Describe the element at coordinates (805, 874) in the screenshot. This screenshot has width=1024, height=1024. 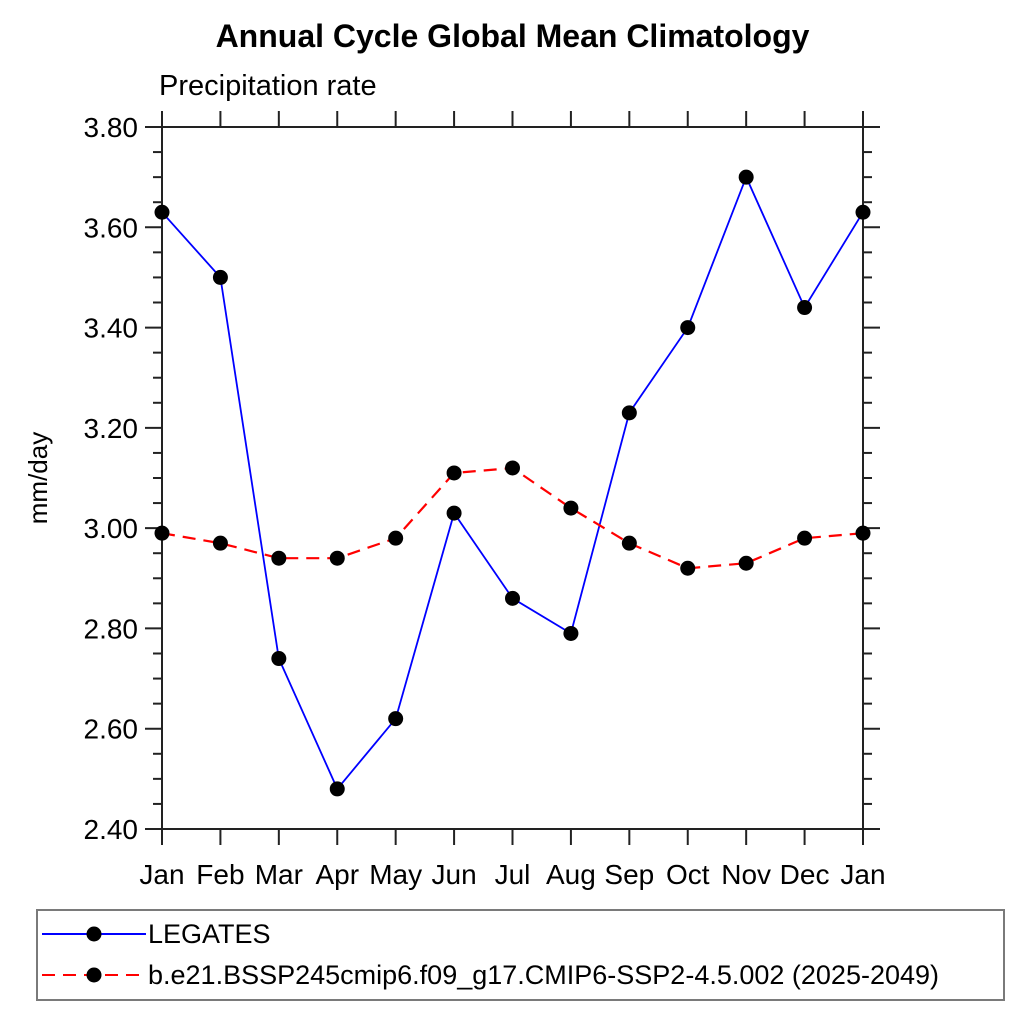
I see `x-tick-label: Dec` at that location.